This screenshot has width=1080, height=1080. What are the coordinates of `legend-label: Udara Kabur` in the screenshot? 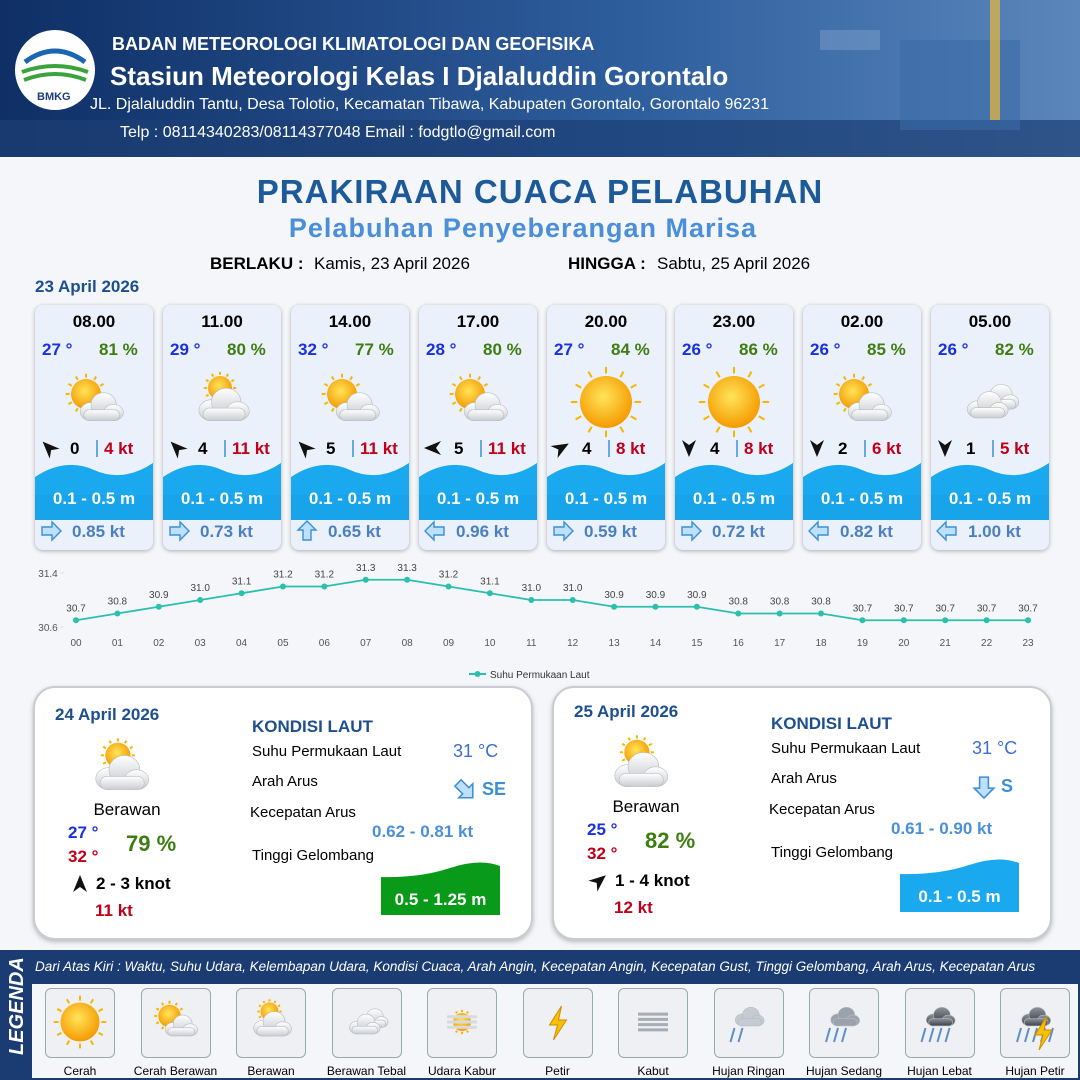 It's located at (462, 1071).